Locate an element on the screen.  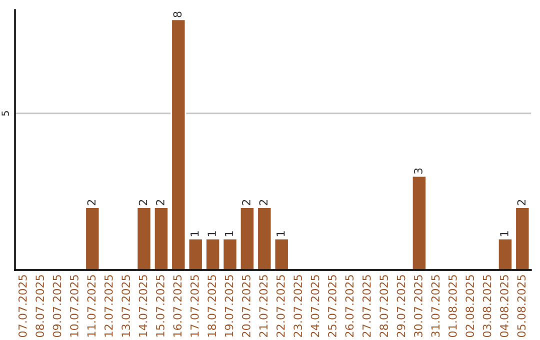
x-tick-label: 03.08.2025 is located at coordinates (487, 306).